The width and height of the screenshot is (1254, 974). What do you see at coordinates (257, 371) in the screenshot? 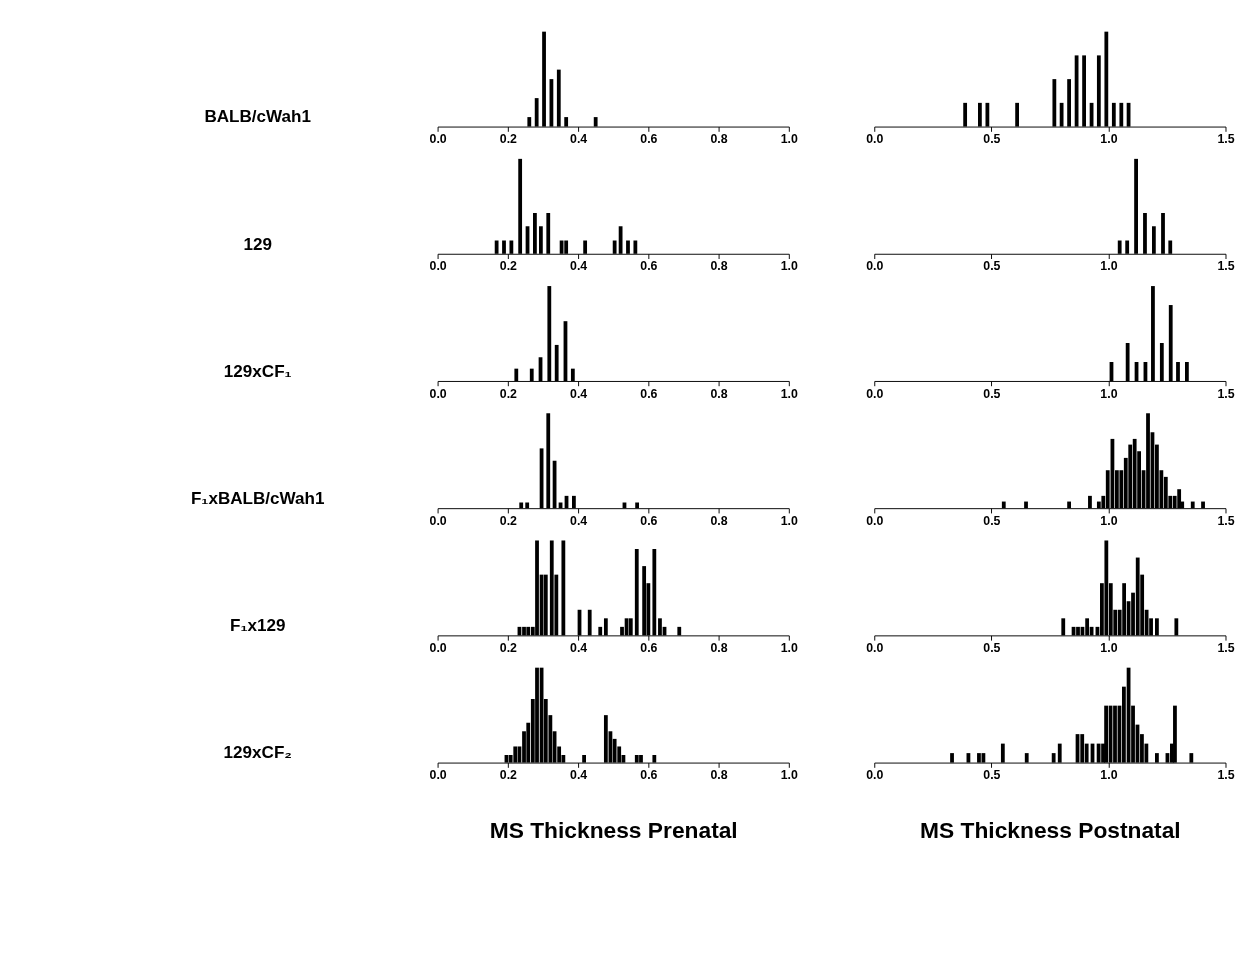
I see `y-axis-title: 129xCF₁` at bounding box center [257, 371].